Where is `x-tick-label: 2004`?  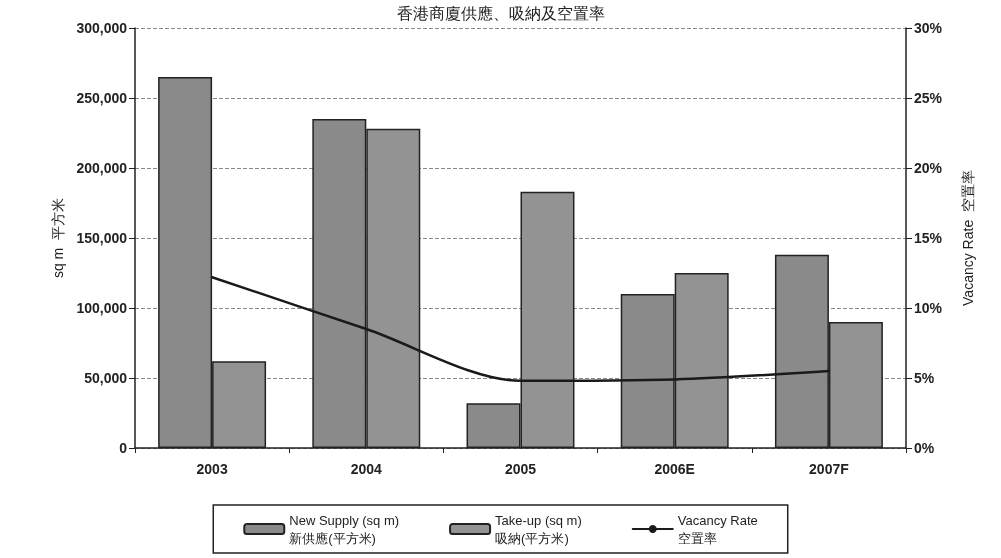 x-tick-label: 2004 is located at coordinates (366, 469).